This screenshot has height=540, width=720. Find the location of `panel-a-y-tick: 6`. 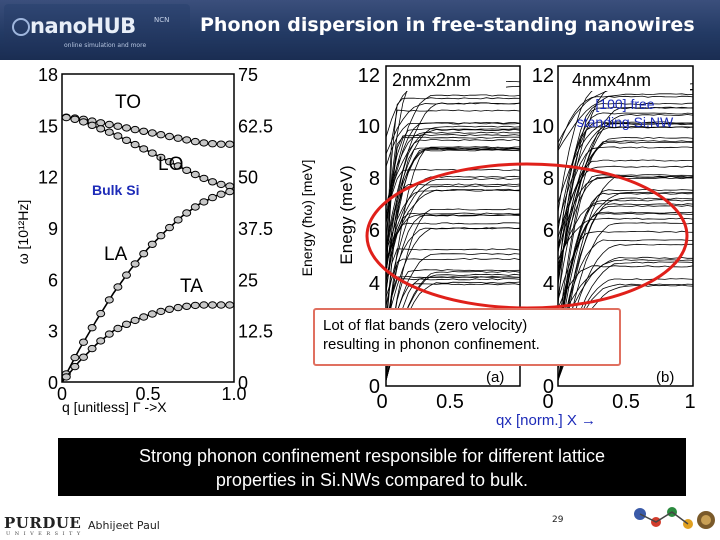

panel-a-y-tick: 6 is located at coordinates (374, 231).